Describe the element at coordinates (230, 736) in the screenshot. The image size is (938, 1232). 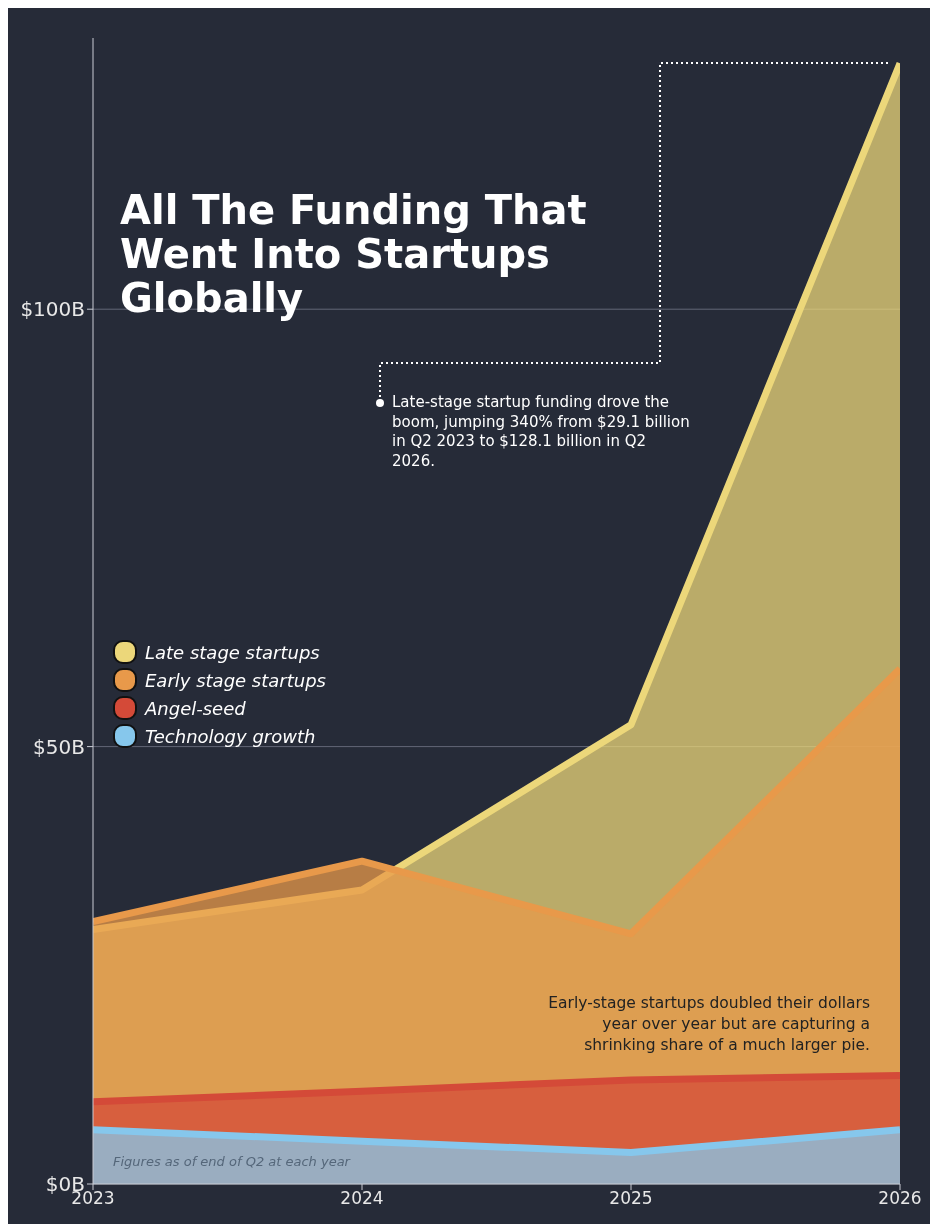
I see `legend-label: Technology growth` at that location.